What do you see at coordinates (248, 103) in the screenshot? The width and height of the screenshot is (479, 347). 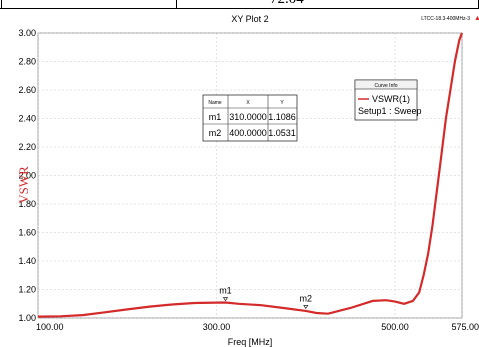 I see `table-header-x: X` at bounding box center [248, 103].